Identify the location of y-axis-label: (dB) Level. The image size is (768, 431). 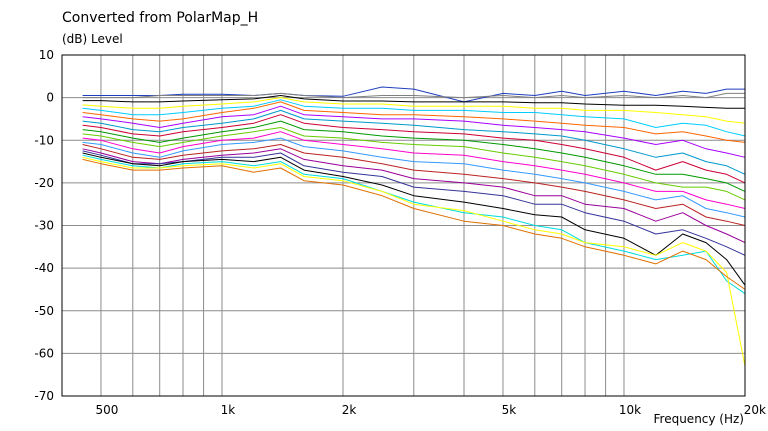
(92, 39).